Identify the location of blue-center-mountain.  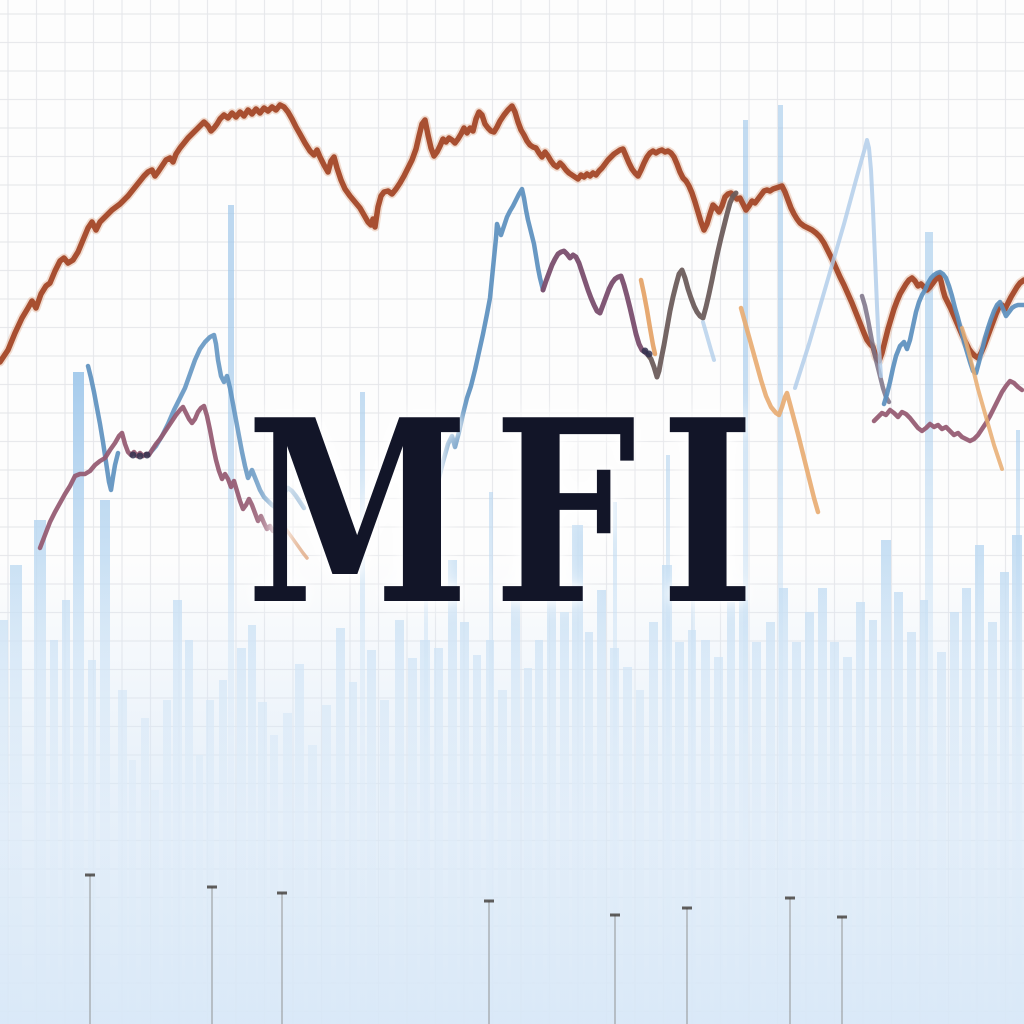
(485, 355).